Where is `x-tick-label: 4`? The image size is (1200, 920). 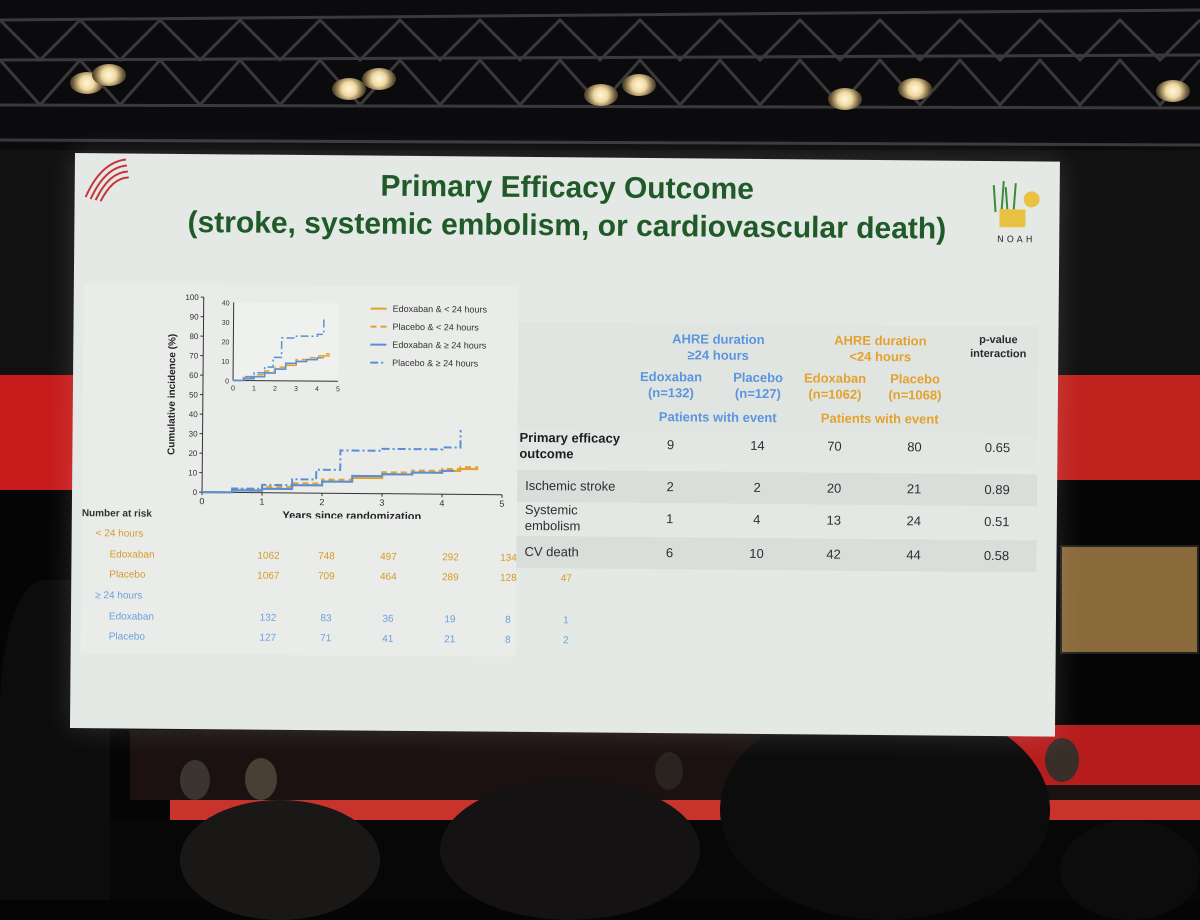
x-tick-label: 4 is located at coordinates (441, 503).